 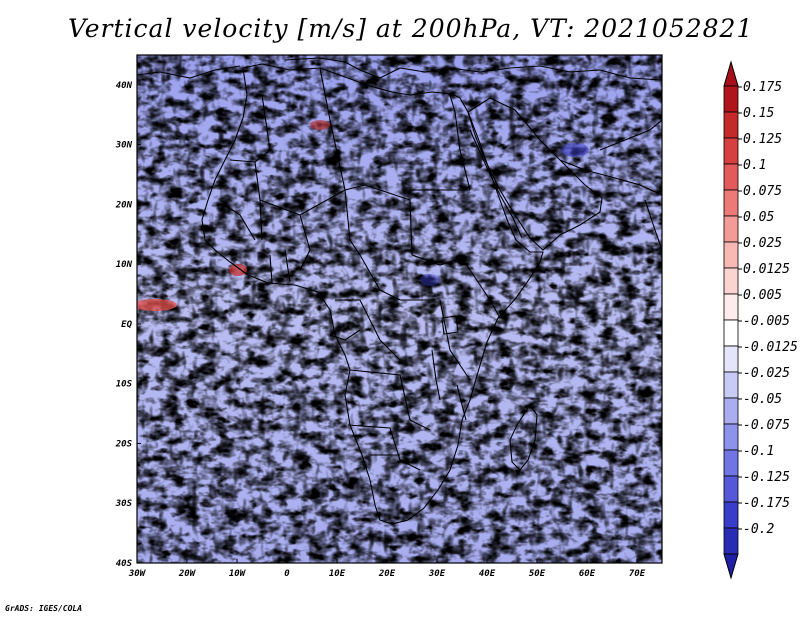 What do you see at coordinates (766, 477) in the screenshot?
I see `colorbar-label: -0.125` at bounding box center [766, 477].